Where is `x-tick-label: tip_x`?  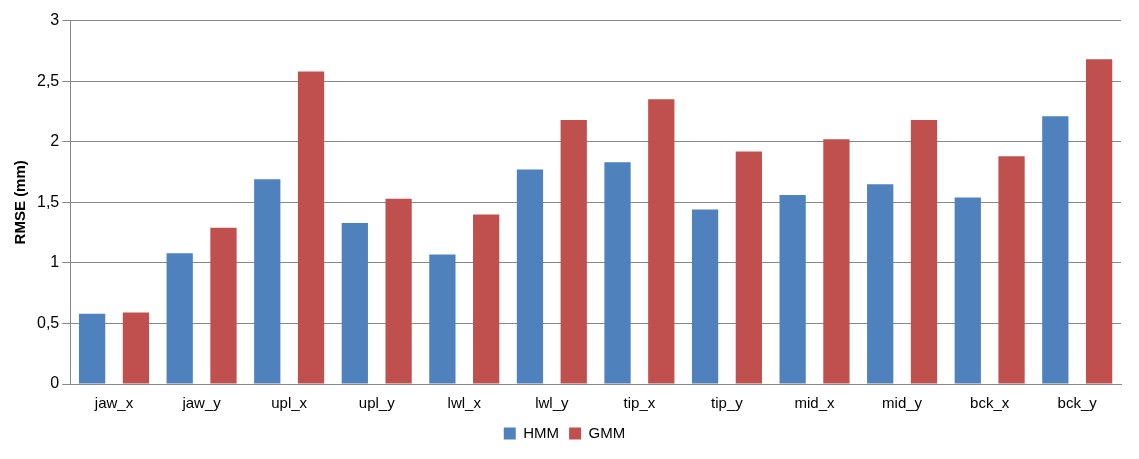
x-tick-label: tip_x is located at coordinates (639, 403).